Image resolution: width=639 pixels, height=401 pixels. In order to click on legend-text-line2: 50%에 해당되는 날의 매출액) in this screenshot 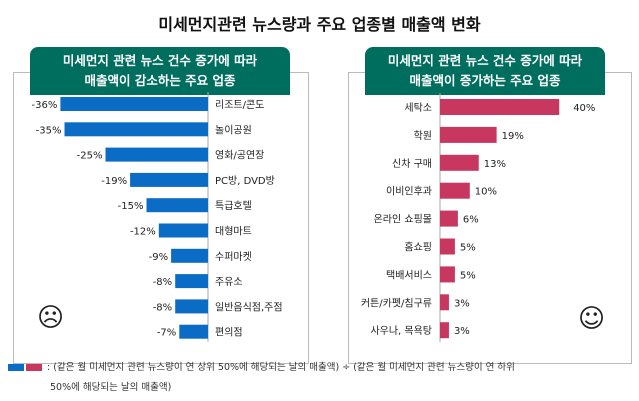, I will do `click(111, 387)`.